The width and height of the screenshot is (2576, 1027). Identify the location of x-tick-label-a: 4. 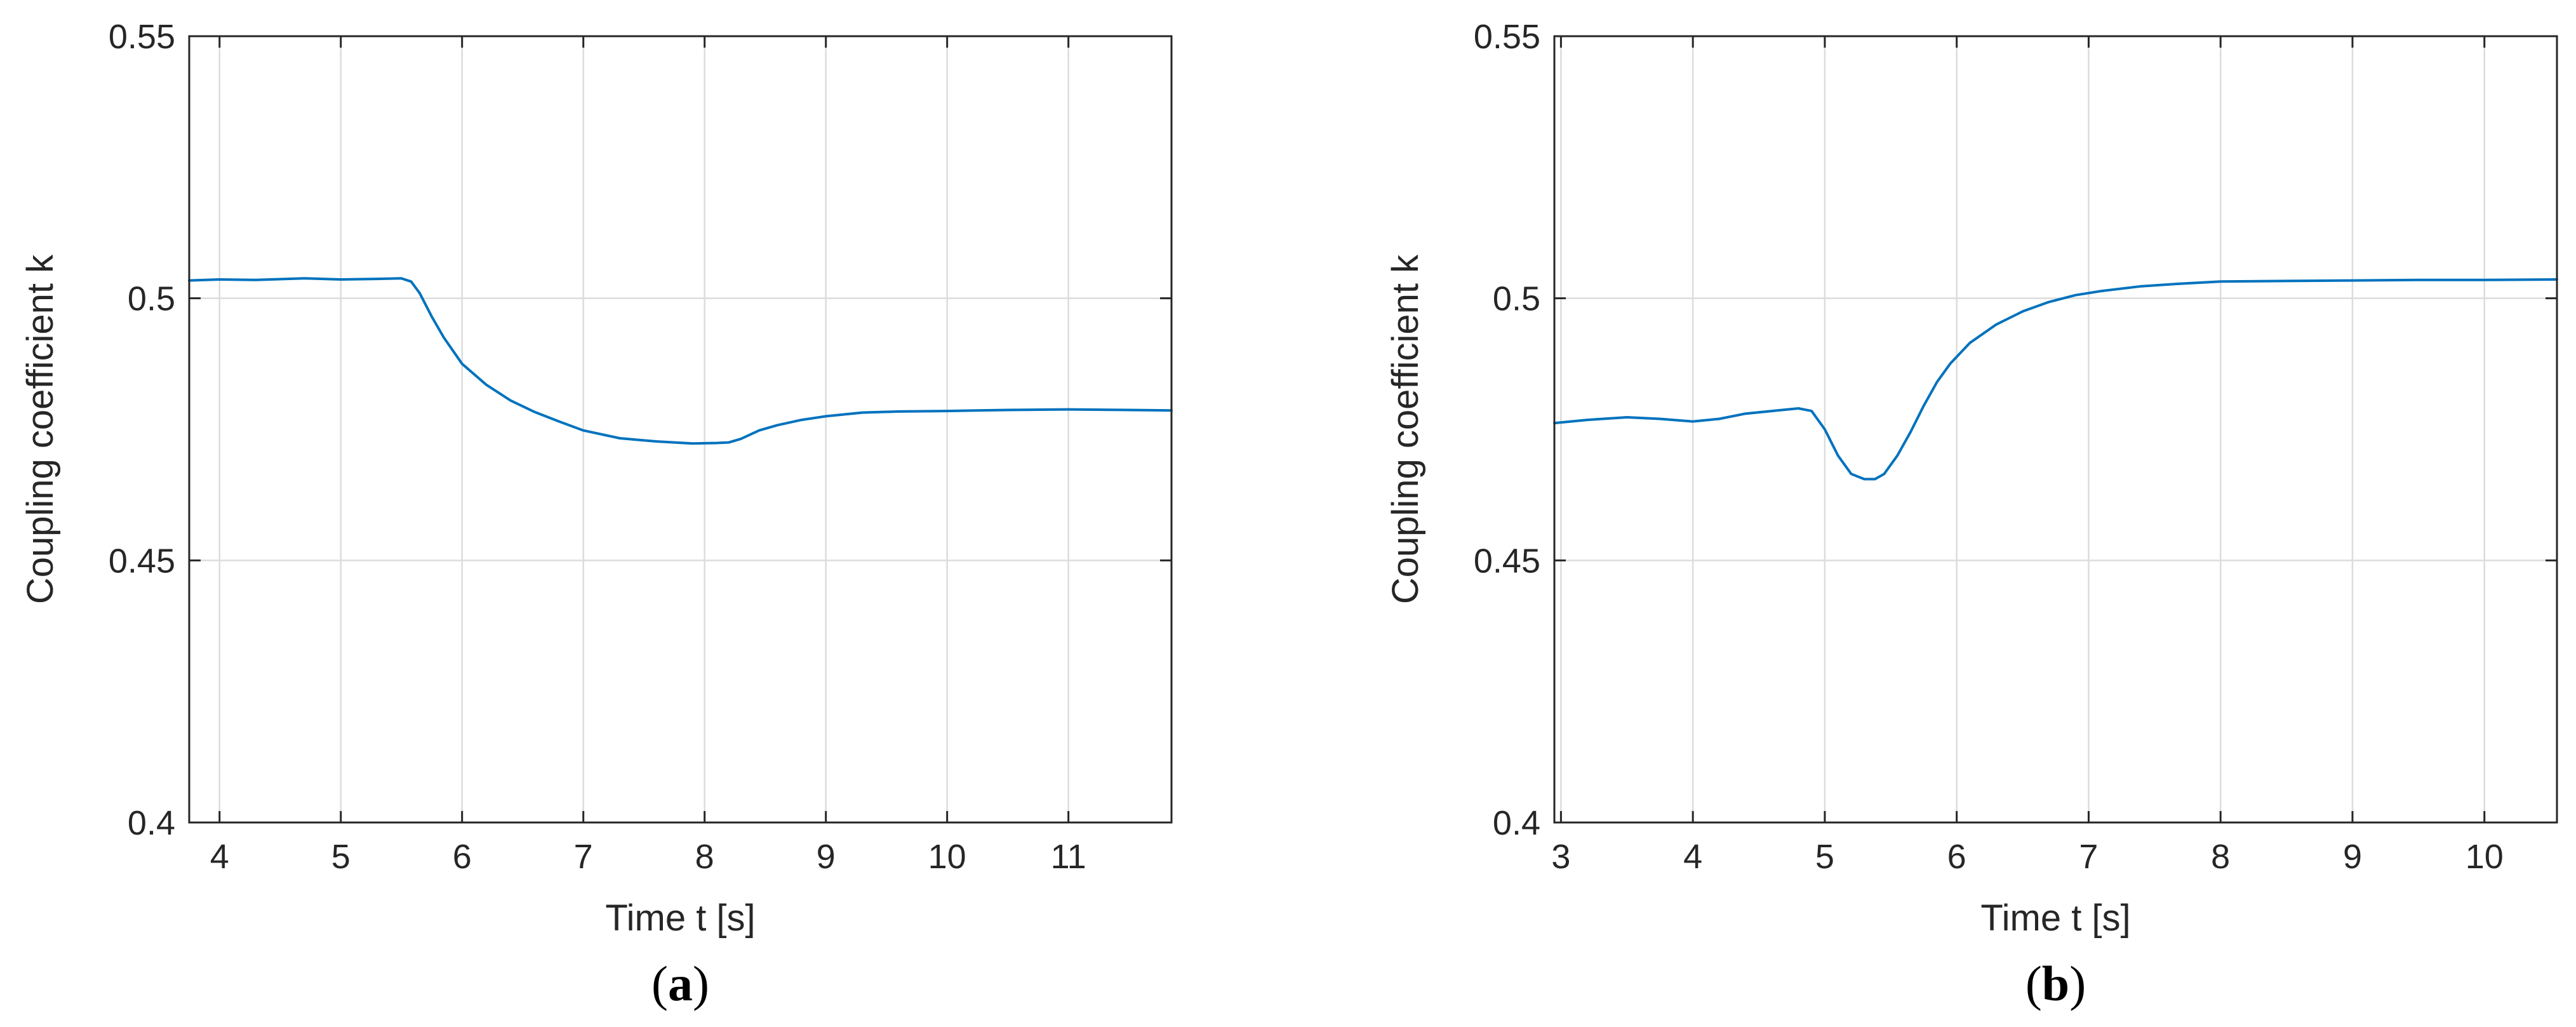
(219, 857).